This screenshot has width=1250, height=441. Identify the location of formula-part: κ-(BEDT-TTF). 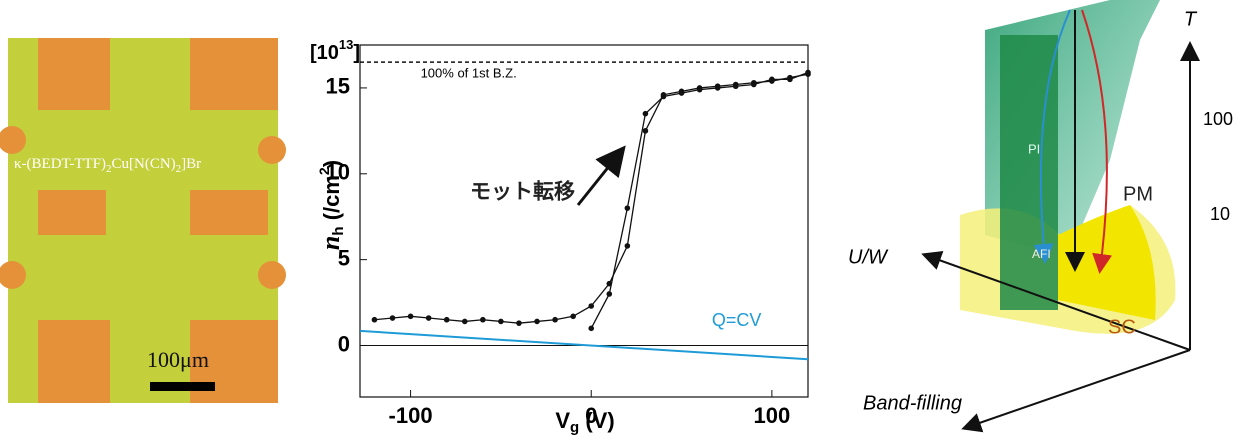
(60, 164).